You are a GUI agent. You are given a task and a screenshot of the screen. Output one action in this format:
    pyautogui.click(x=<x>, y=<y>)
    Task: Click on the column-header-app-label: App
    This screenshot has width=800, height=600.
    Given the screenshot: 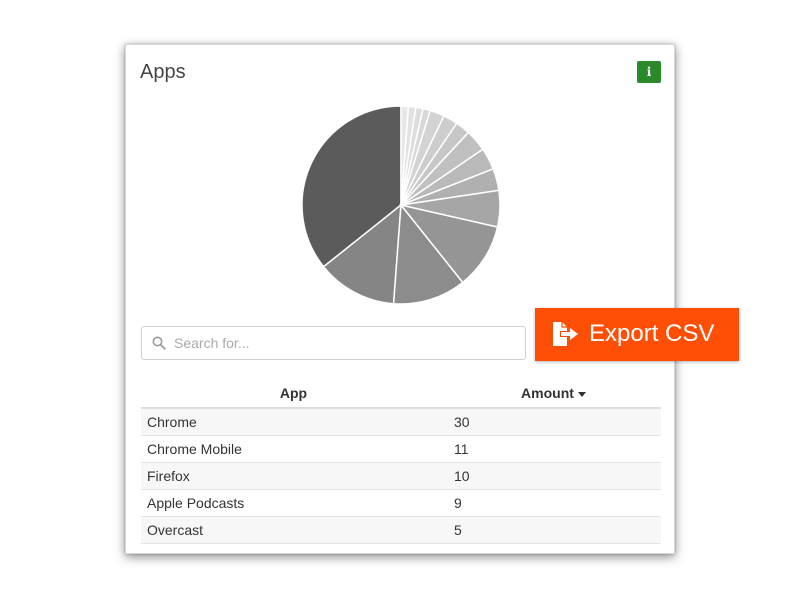 What is the action you would take?
    pyautogui.click(x=293, y=393)
    